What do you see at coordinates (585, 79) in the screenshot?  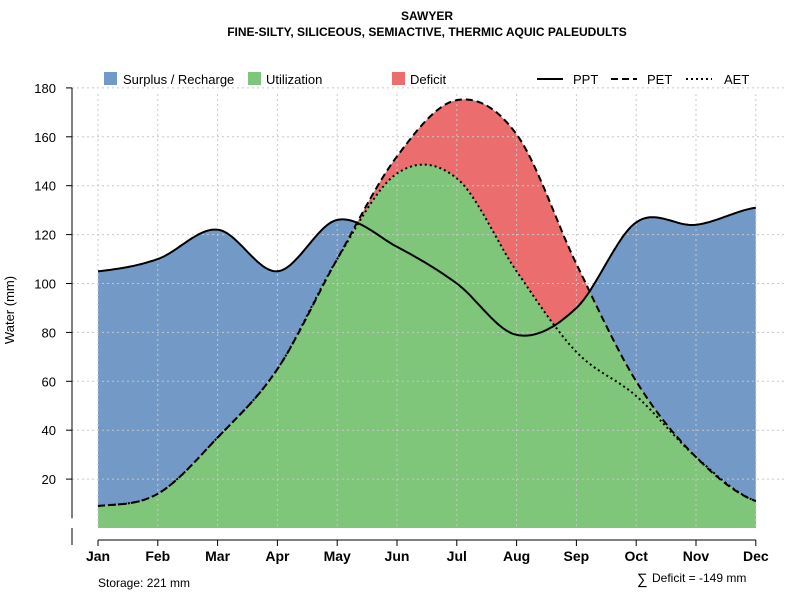 I see `legend-label-ppt: PPT` at bounding box center [585, 79].